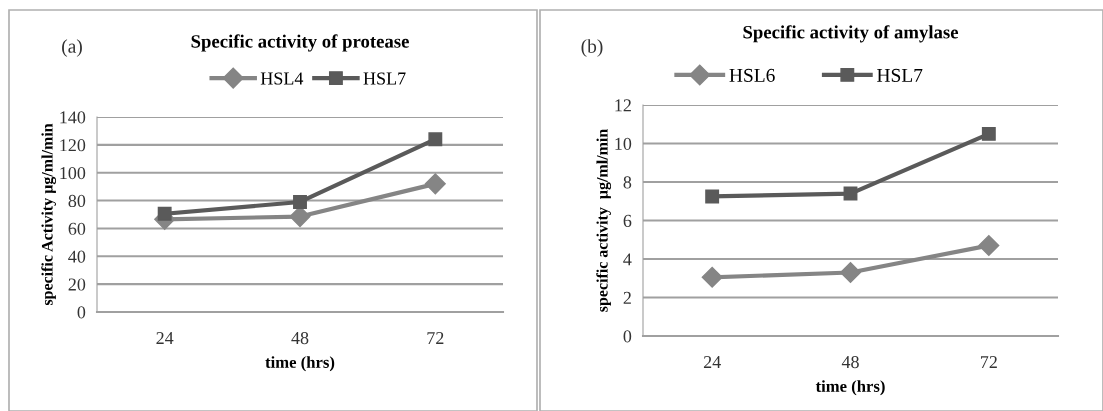 This screenshot has height=411, width=1103. I want to click on y-tick-label: 10, so click(623, 143).